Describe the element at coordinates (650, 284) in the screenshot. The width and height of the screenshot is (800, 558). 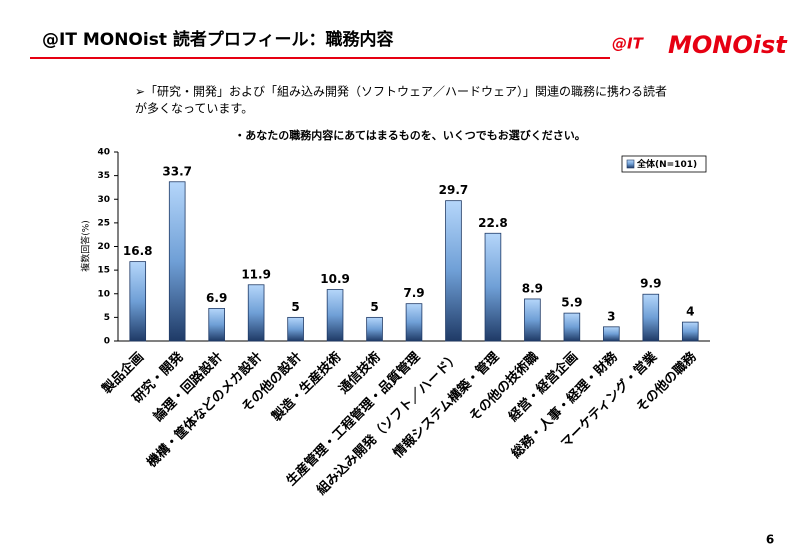
I see `value-label: 9.9` at that location.